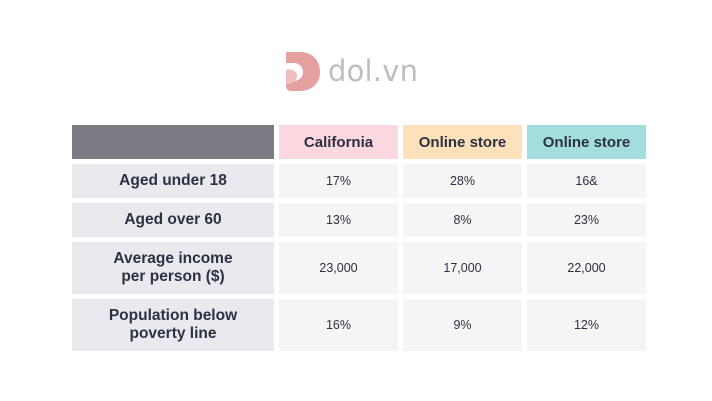  I want to click on table-row: Aged over 60 13% 8% 23%, so click(359, 220).